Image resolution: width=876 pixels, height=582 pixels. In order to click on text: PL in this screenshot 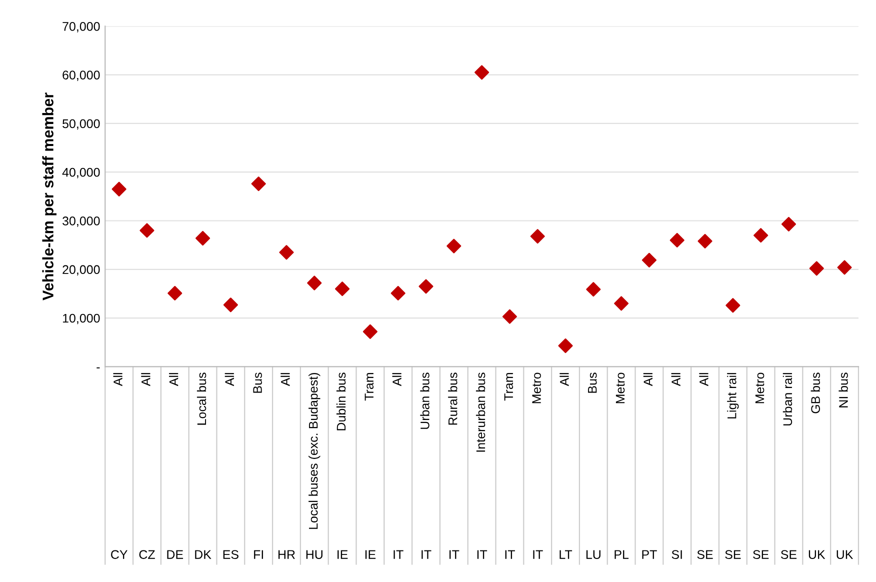, I will do `click(621, 554)`.